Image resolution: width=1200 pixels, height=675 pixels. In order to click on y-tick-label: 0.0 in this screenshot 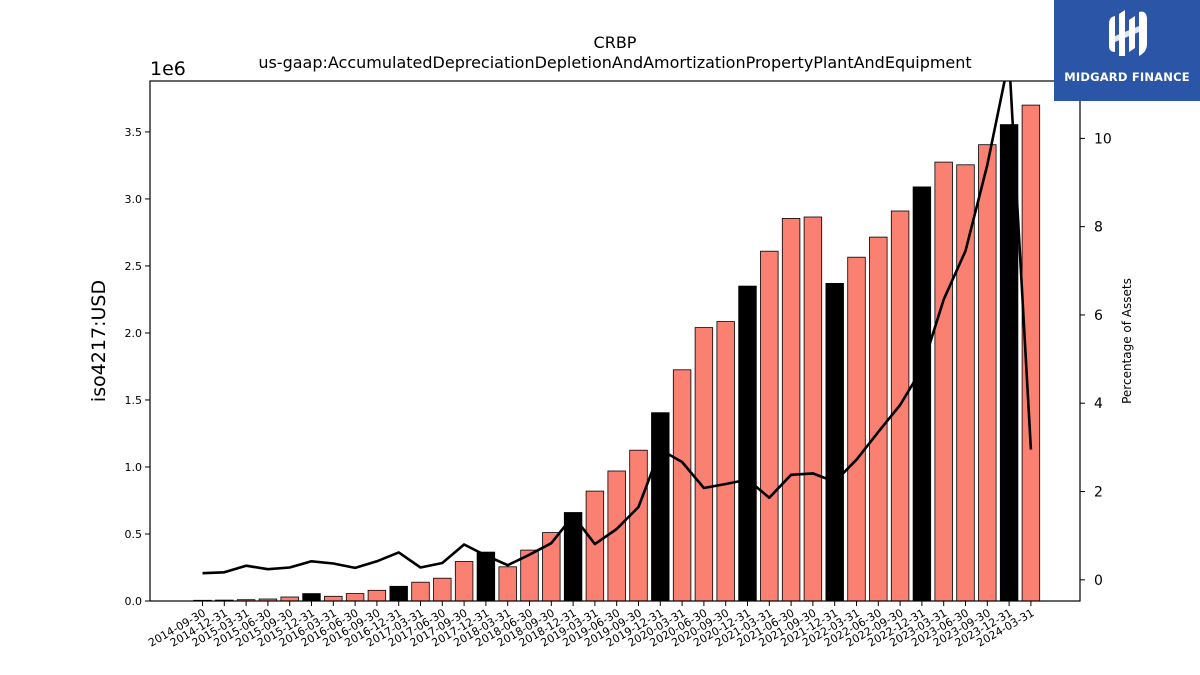, I will do `click(134, 601)`.